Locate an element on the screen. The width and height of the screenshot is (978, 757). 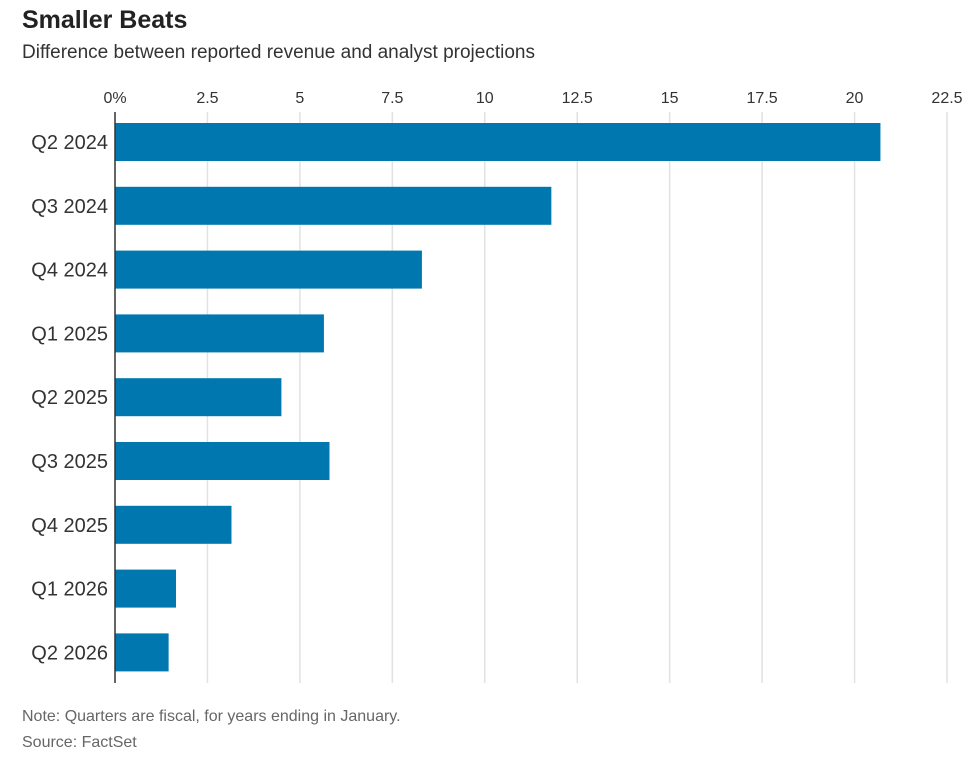
x-tick-label: 22.5 is located at coordinates (946, 98).